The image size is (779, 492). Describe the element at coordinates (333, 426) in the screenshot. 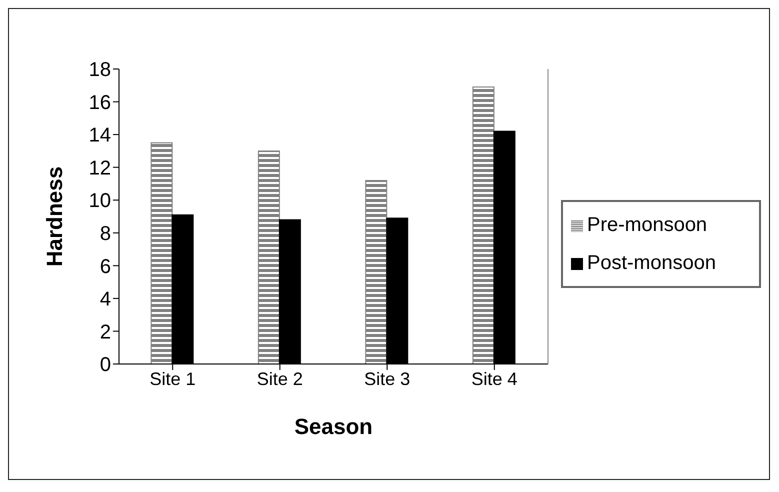

I see `x-axis-title: Season` at that location.